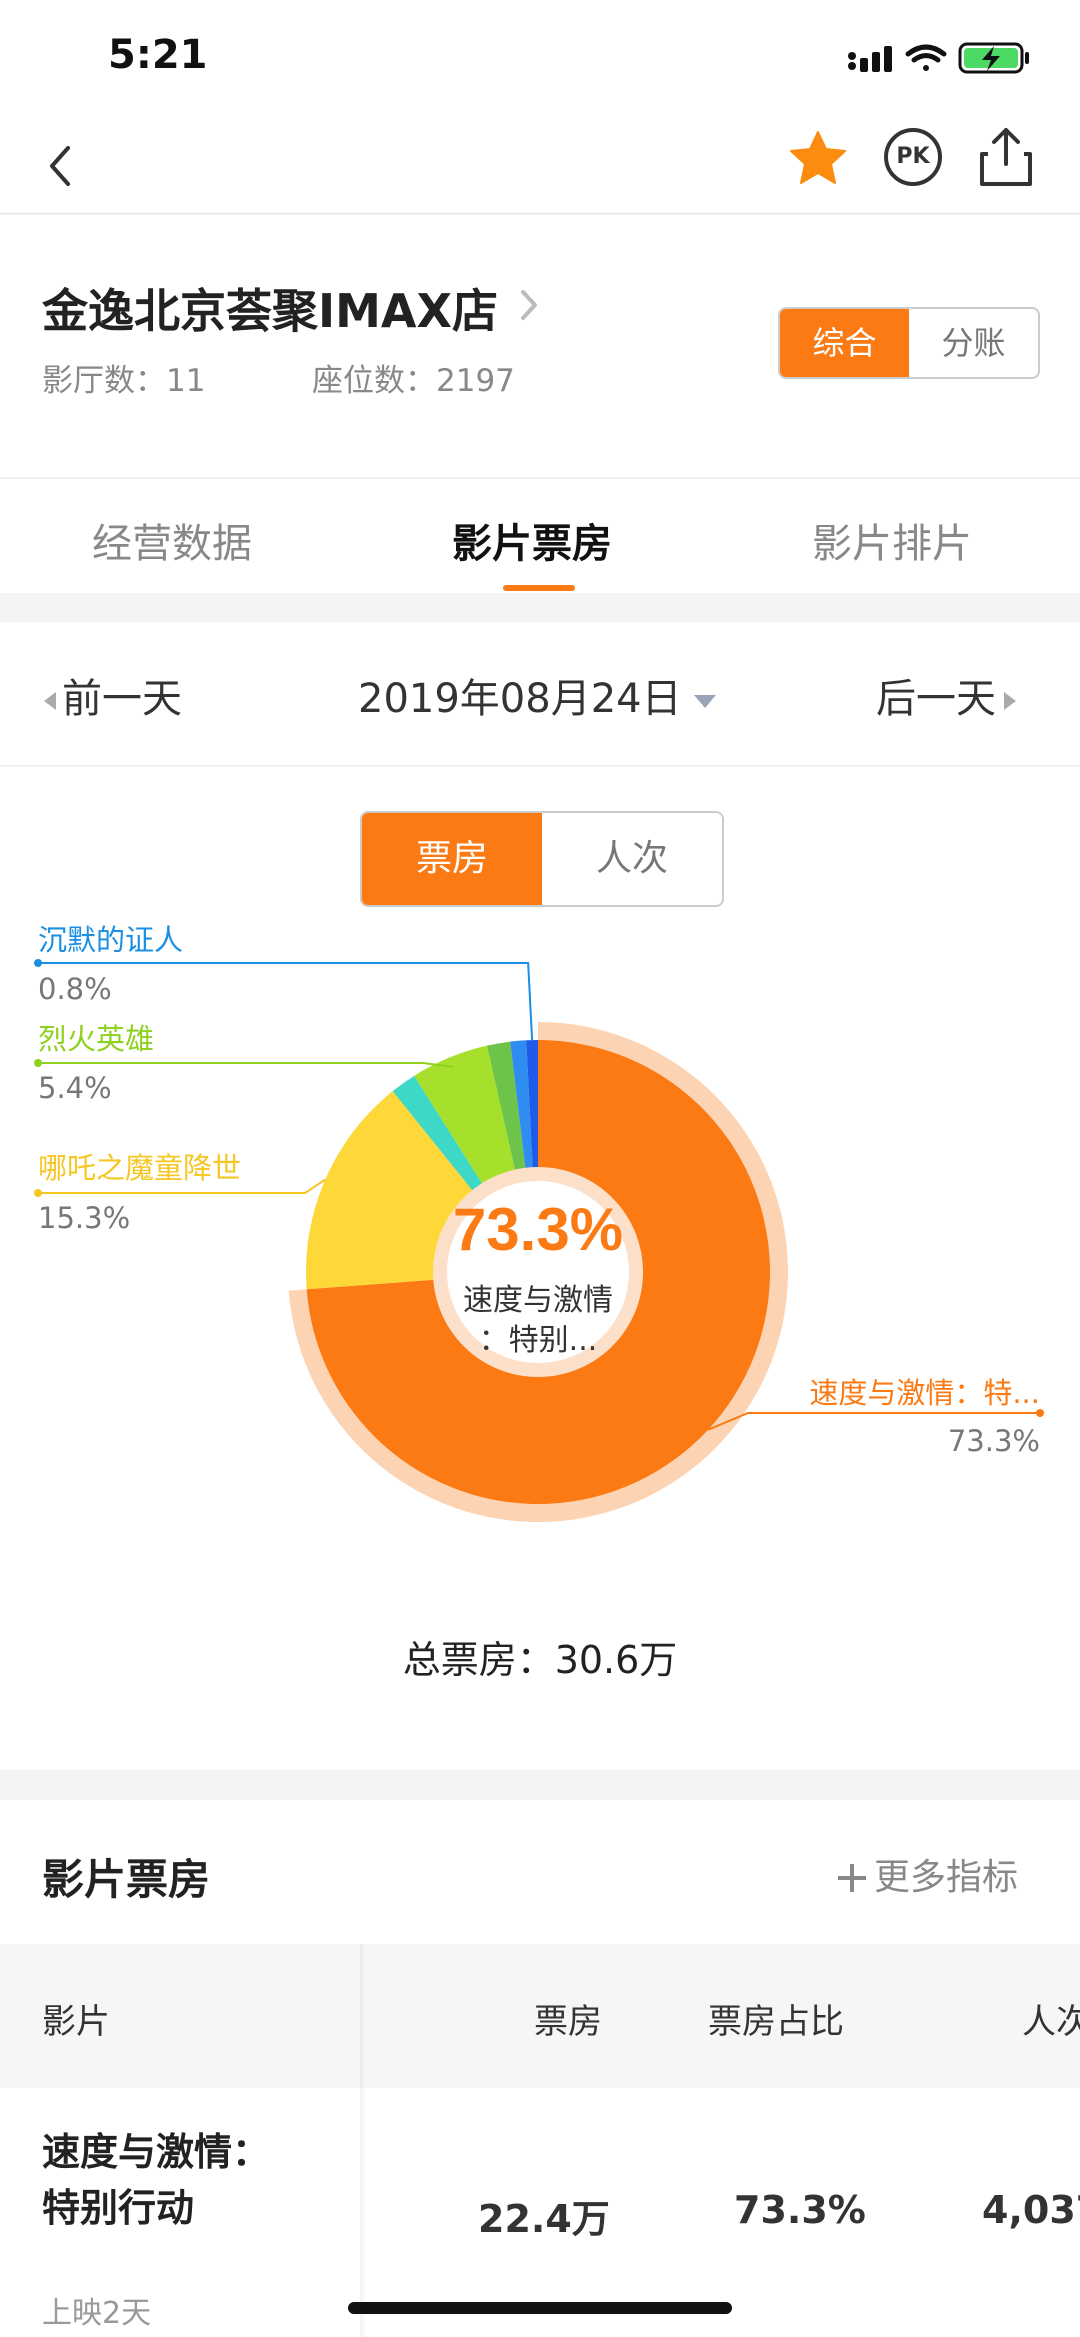 The width and height of the screenshot is (1080, 2337). Describe the element at coordinates (818, 158) in the screenshot. I see `star-favorite-icon` at that location.